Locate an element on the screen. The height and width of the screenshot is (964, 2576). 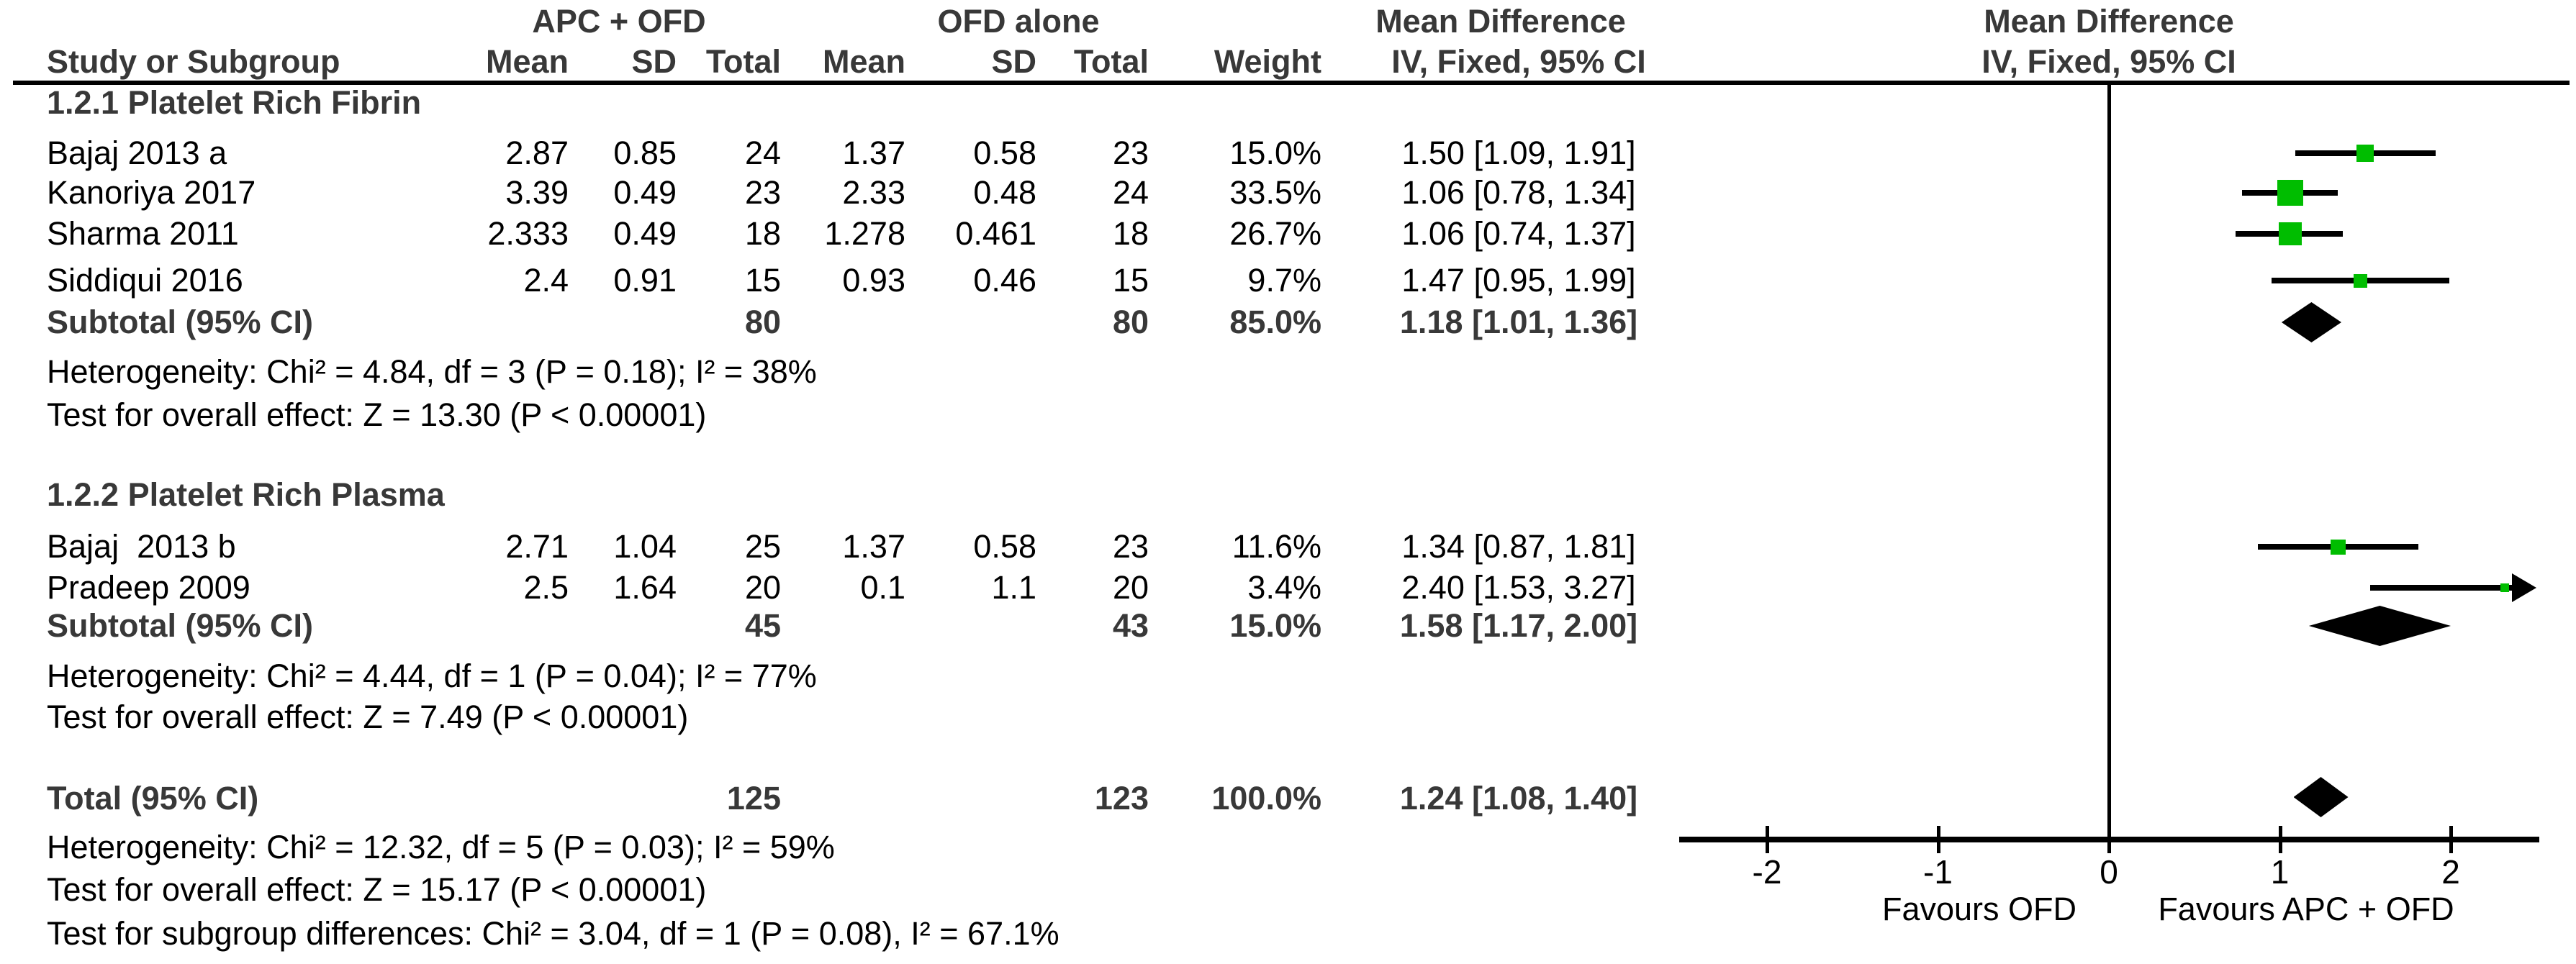
sd-ofd-cell: 0.461 is located at coordinates (995, 233).